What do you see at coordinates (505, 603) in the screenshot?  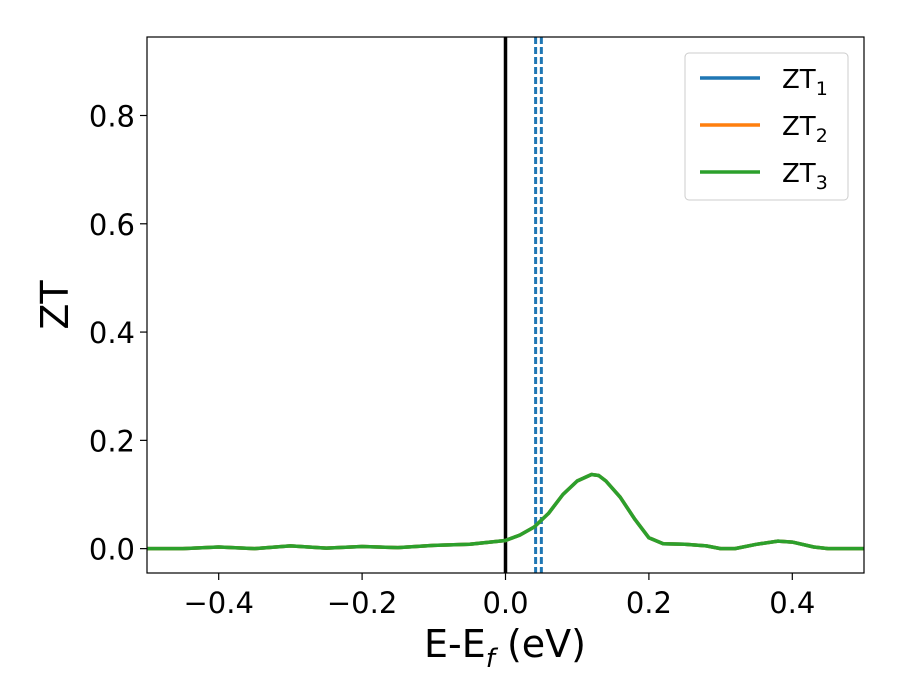 I see `x-tick-label: 0.0` at bounding box center [505, 603].